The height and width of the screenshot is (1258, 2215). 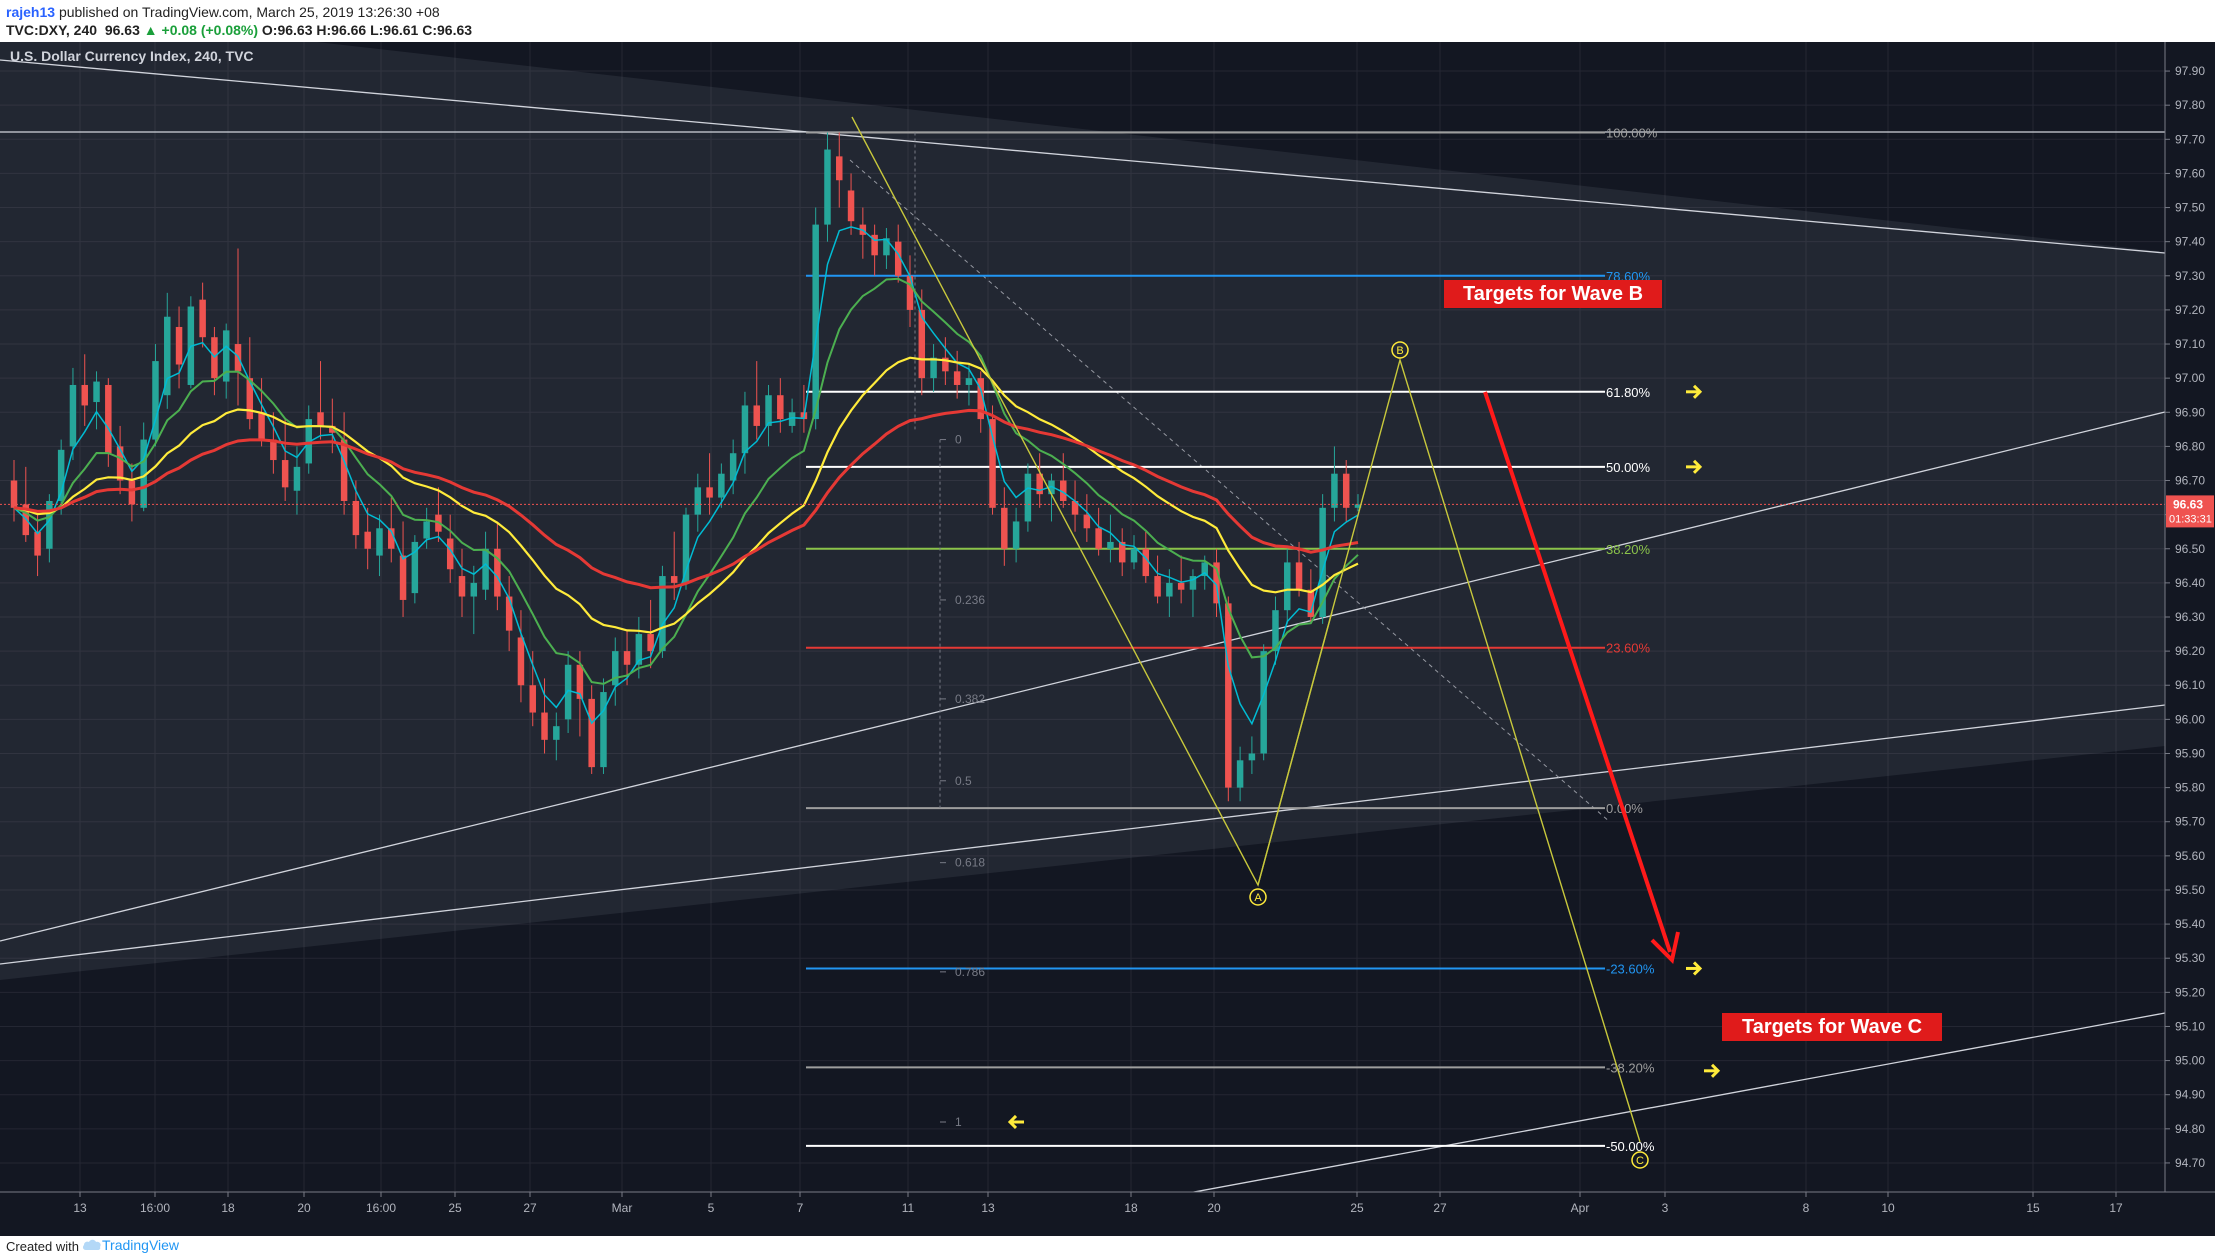 I want to click on fib-level-label: -50.00%, so click(x=1630, y=1146).